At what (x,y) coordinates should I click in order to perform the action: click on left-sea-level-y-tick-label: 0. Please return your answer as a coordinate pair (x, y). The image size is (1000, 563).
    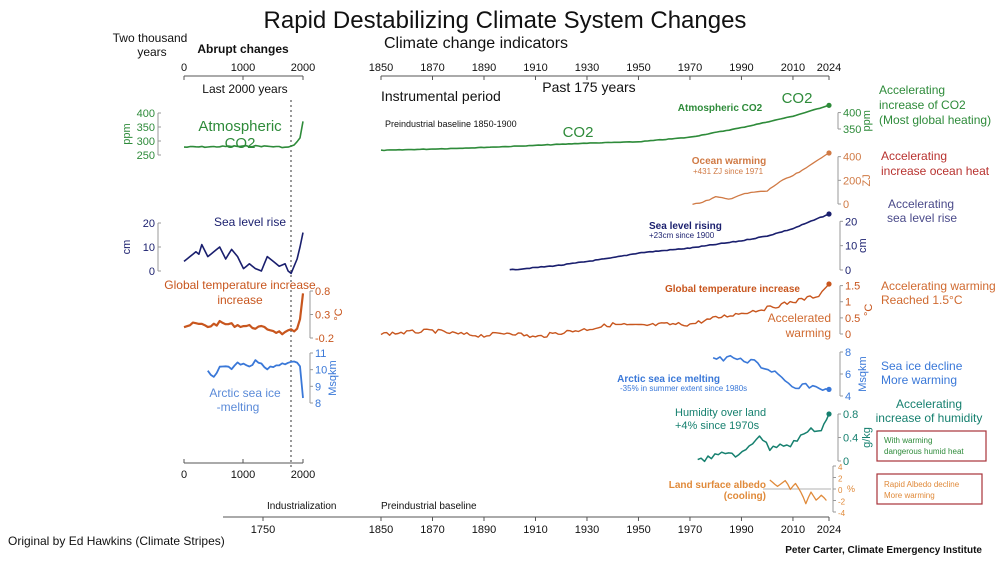
    Looking at the image, I should click on (152, 272).